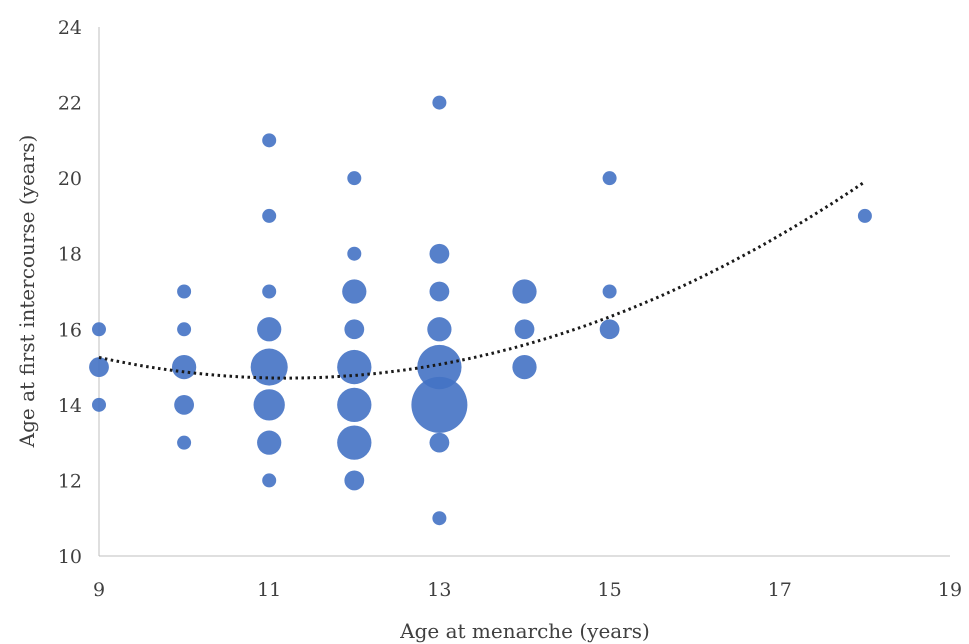  What do you see at coordinates (99, 590) in the screenshot?
I see `x-tick-label: 9` at bounding box center [99, 590].